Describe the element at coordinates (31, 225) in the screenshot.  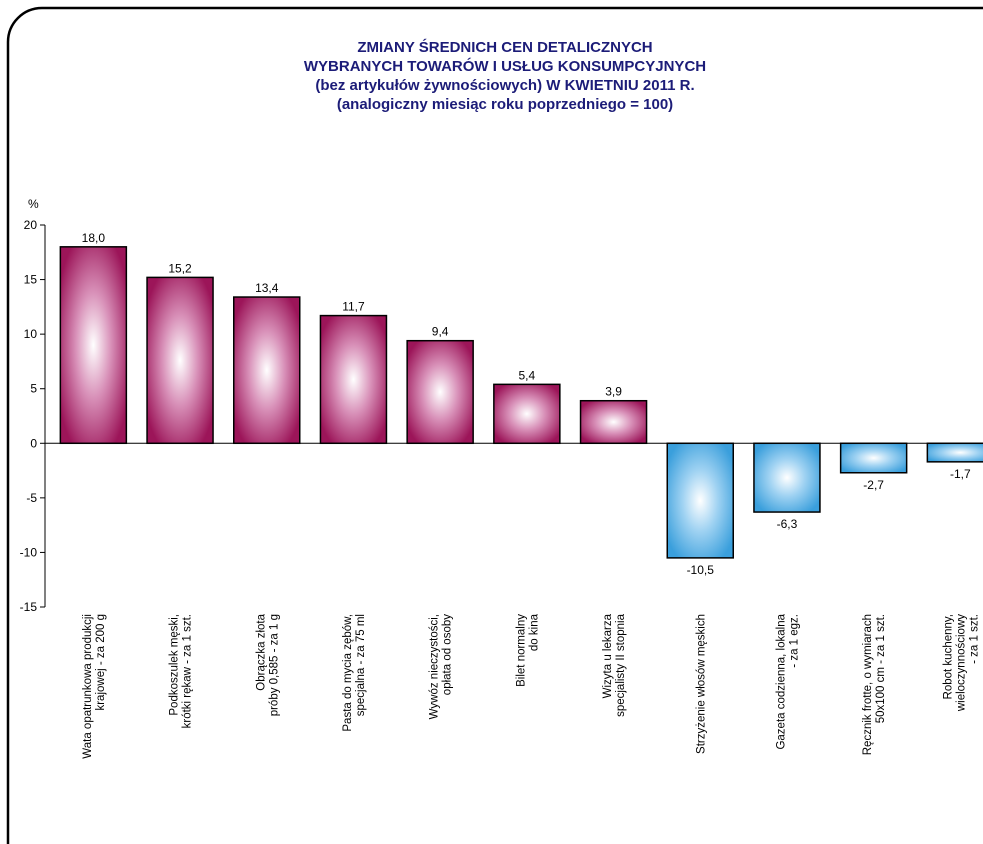
I see `y-tick-label: 20` at that location.